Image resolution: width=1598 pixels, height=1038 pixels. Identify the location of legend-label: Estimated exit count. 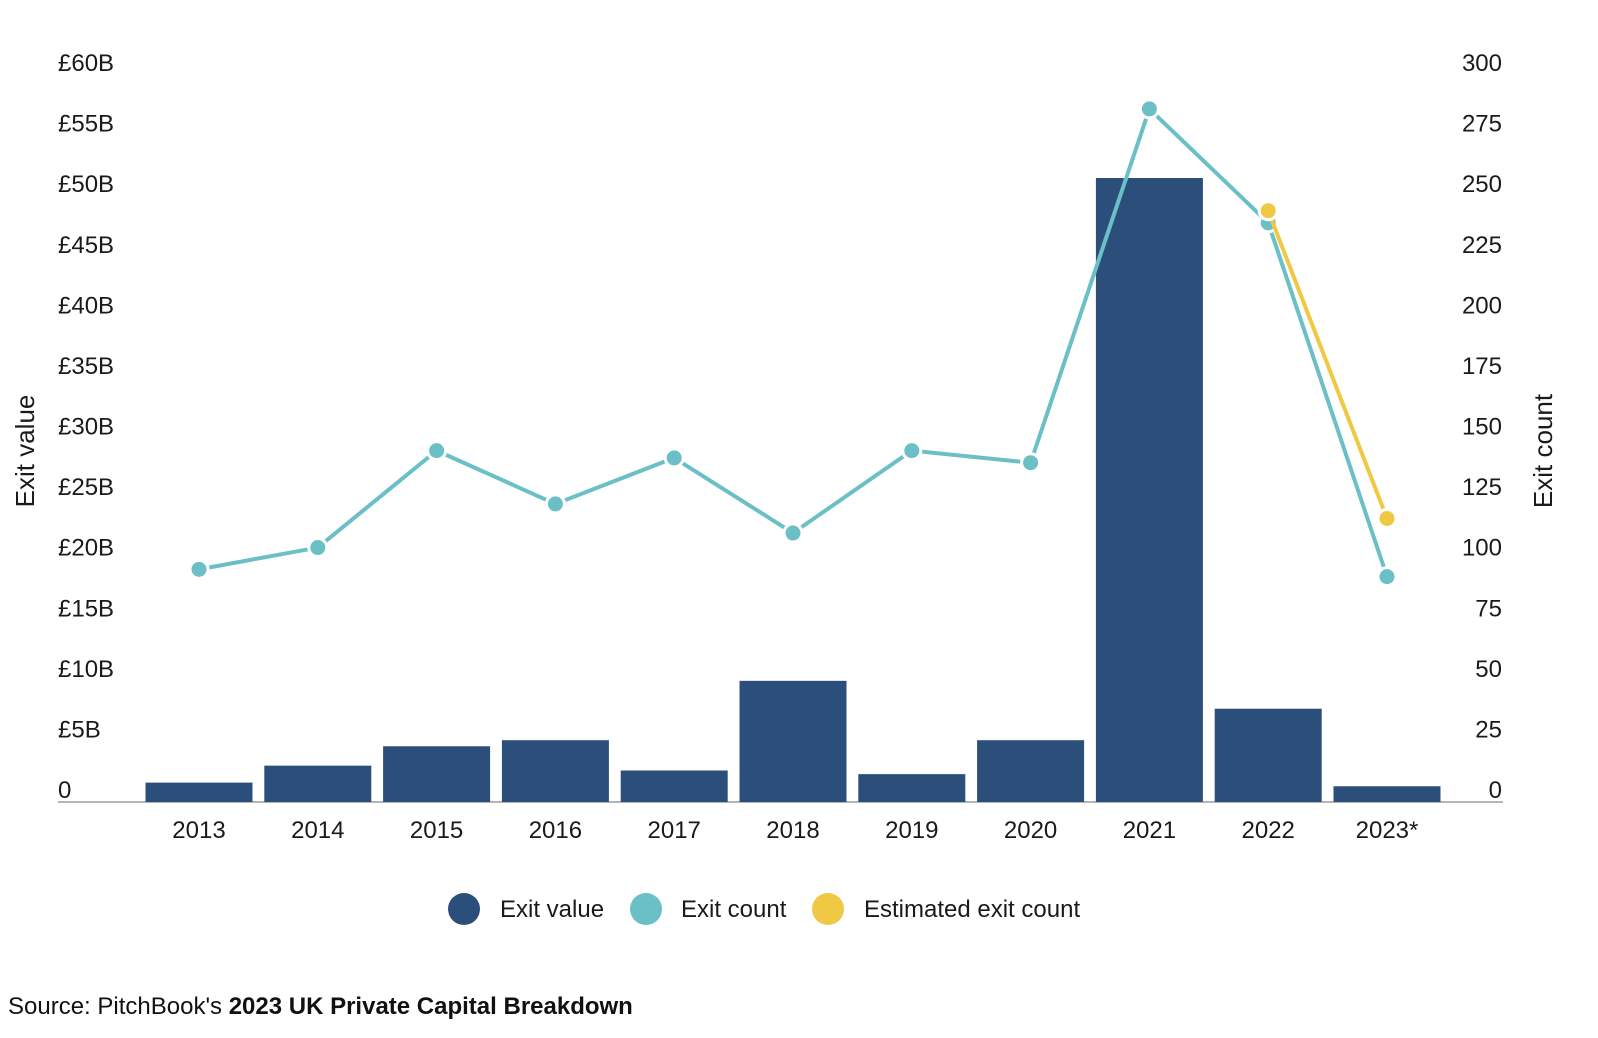
(972, 909).